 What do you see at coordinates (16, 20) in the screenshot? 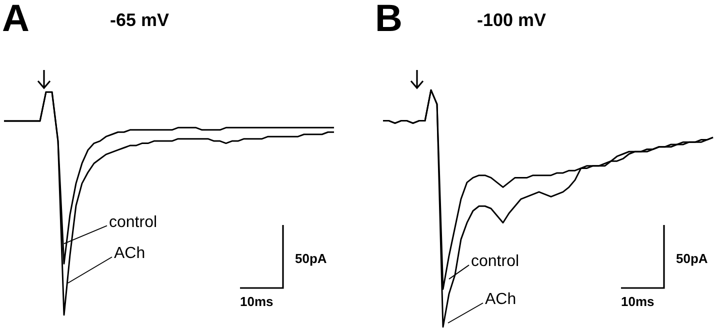
I see `text: A` at bounding box center [16, 20].